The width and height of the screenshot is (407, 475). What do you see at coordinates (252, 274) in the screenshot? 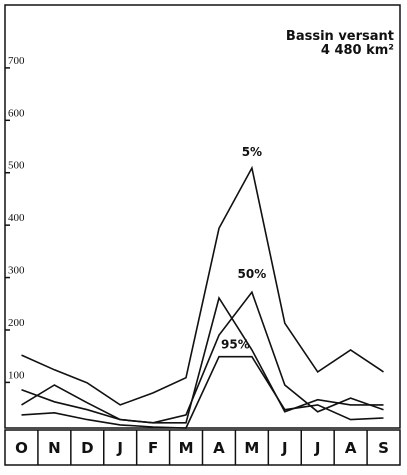
I see `line-label: 50%` at bounding box center [252, 274].